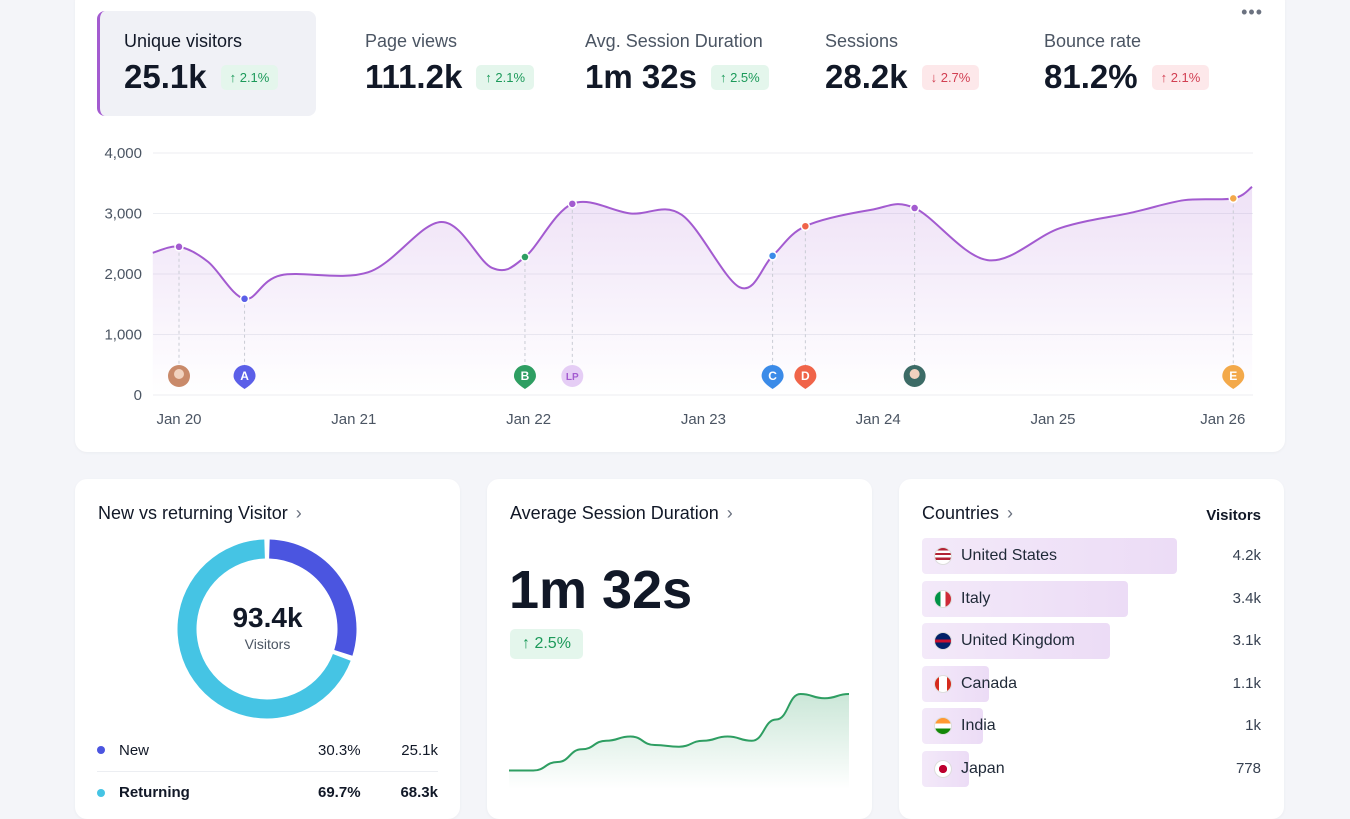 This screenshot has width=1350, height=819. Describe the element at coordinates (339, 750) in the screenshot. I see `legend-pct: 30.3%` at that location.